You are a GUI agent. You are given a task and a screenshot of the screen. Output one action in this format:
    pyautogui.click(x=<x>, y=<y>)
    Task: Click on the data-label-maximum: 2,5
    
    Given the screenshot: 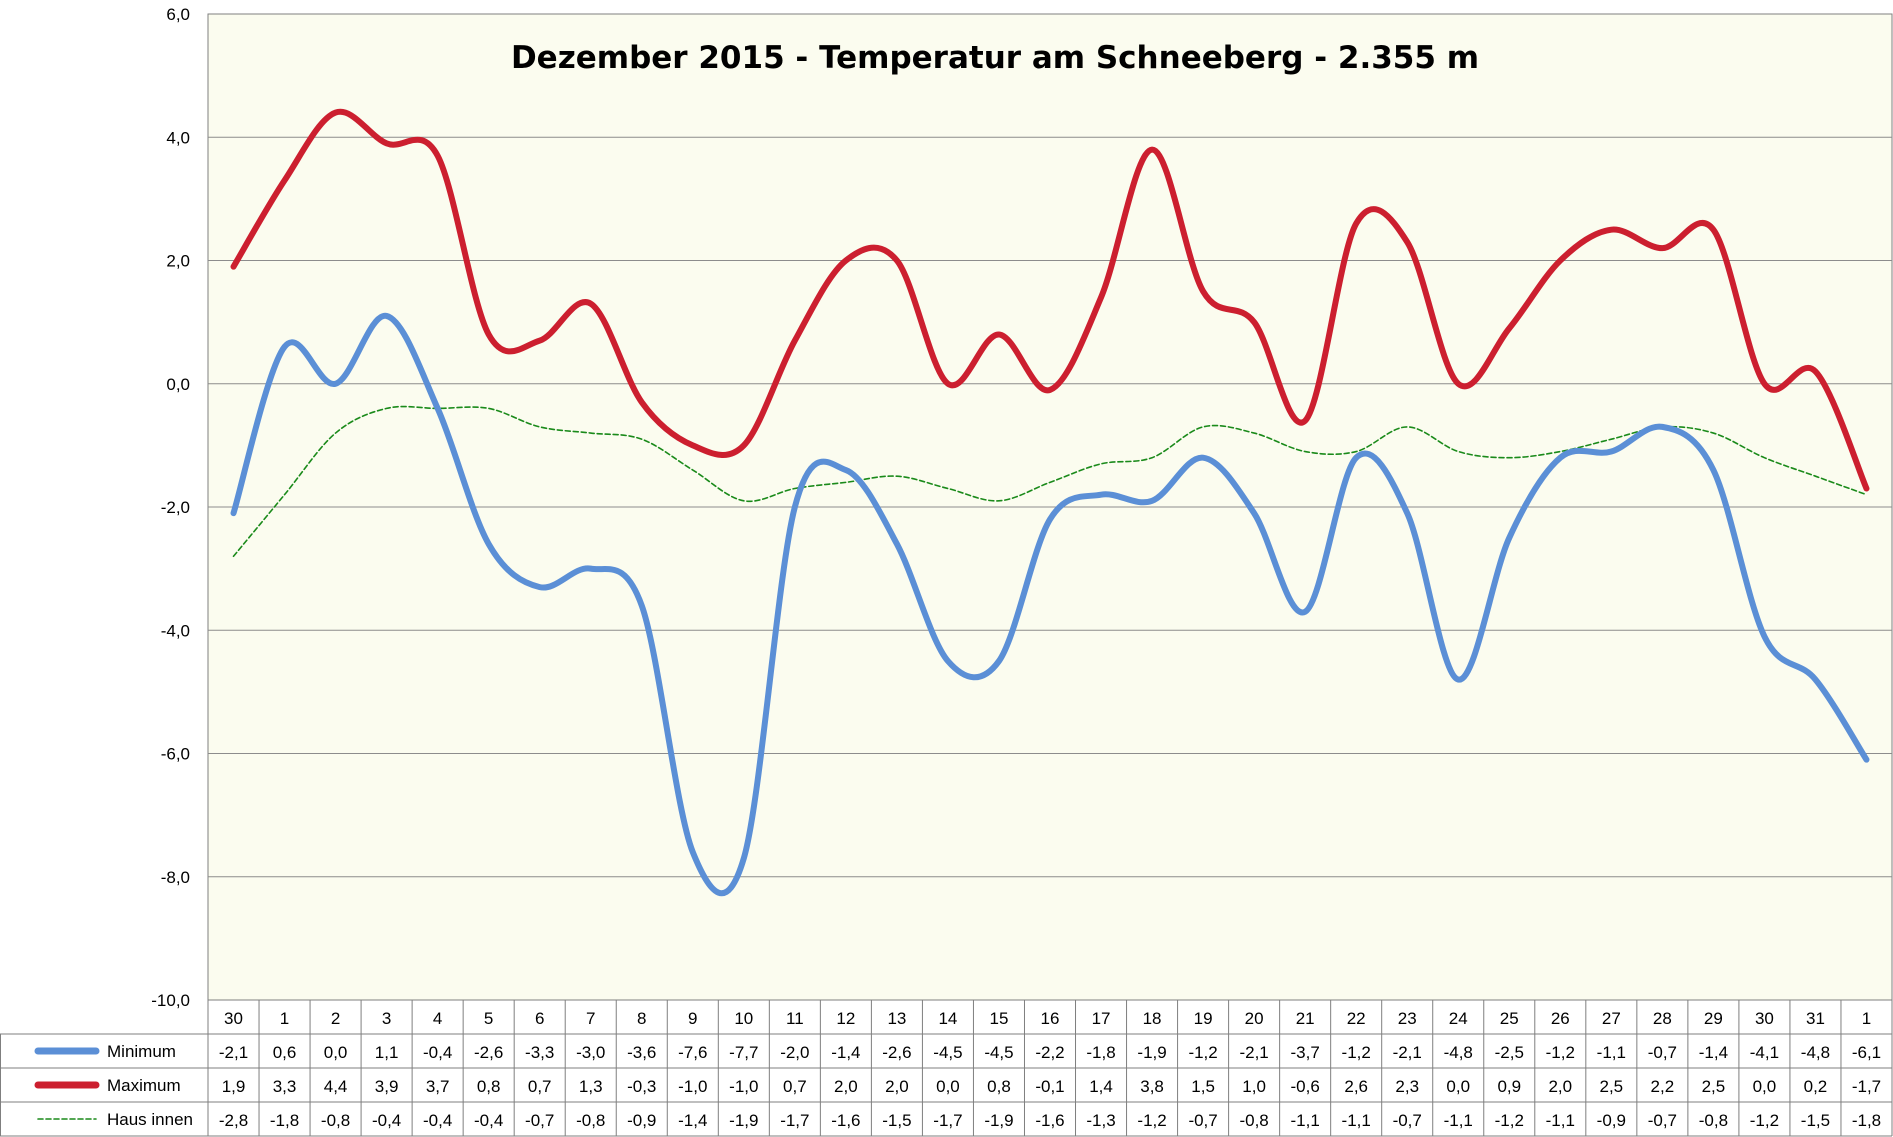 What is the action you would take?
    pyautogui.click(x=1714, y=1086)
    